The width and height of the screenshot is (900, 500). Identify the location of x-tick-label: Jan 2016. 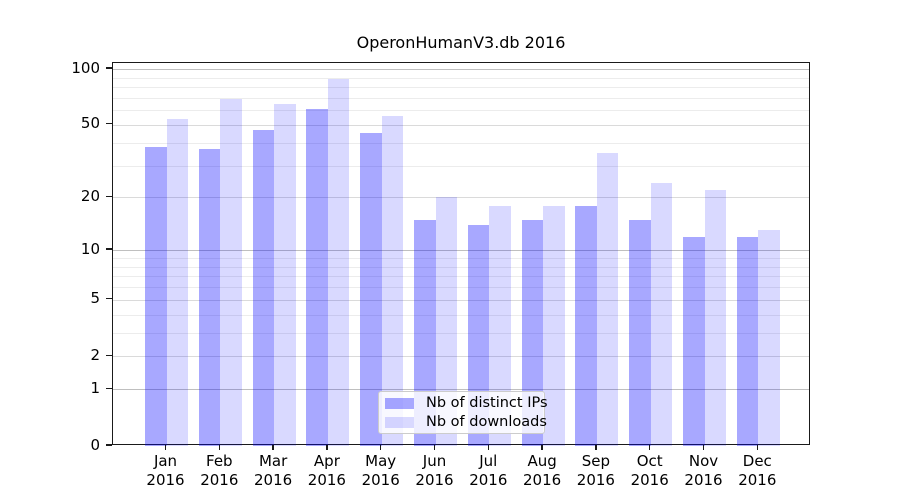
(166, 470).